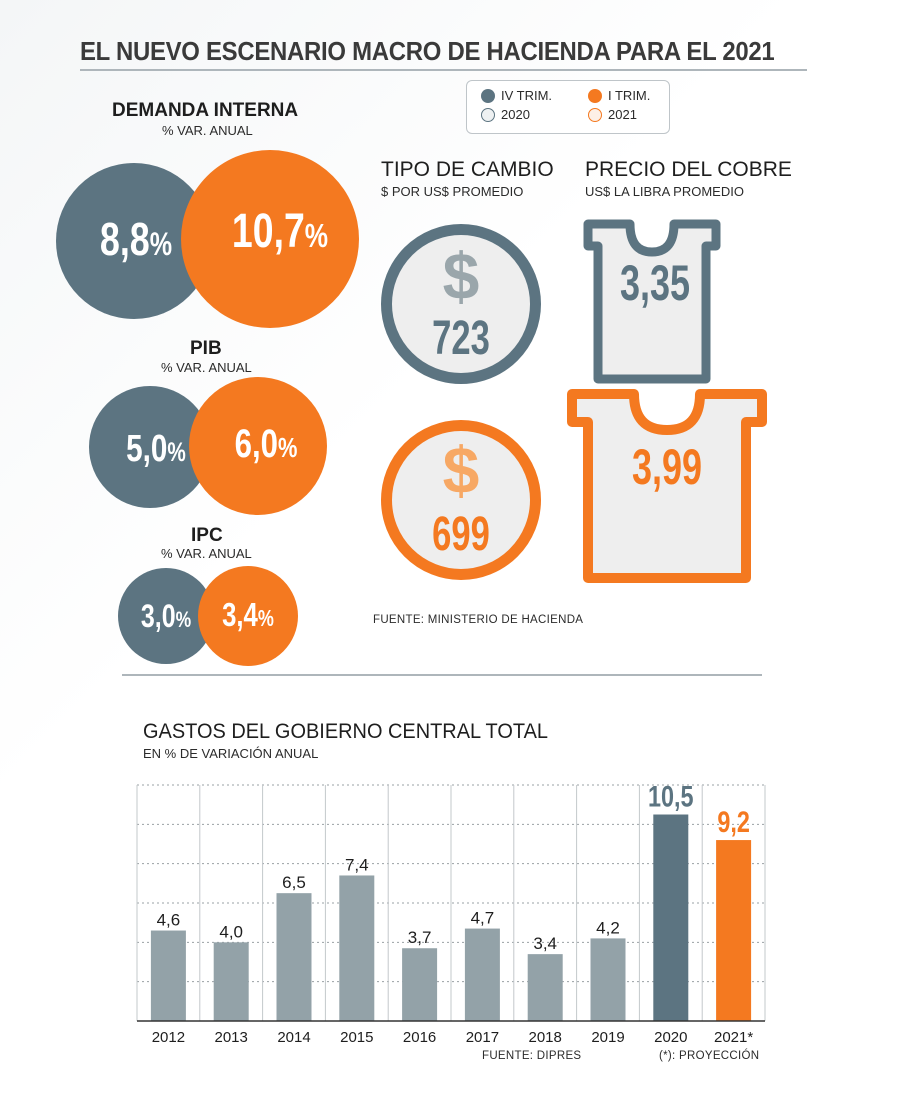  What do you see at coordinates (733, 1037) in the screenshot?
I see `x-tick-label: 2021*` at bounding box center [733, 1037].